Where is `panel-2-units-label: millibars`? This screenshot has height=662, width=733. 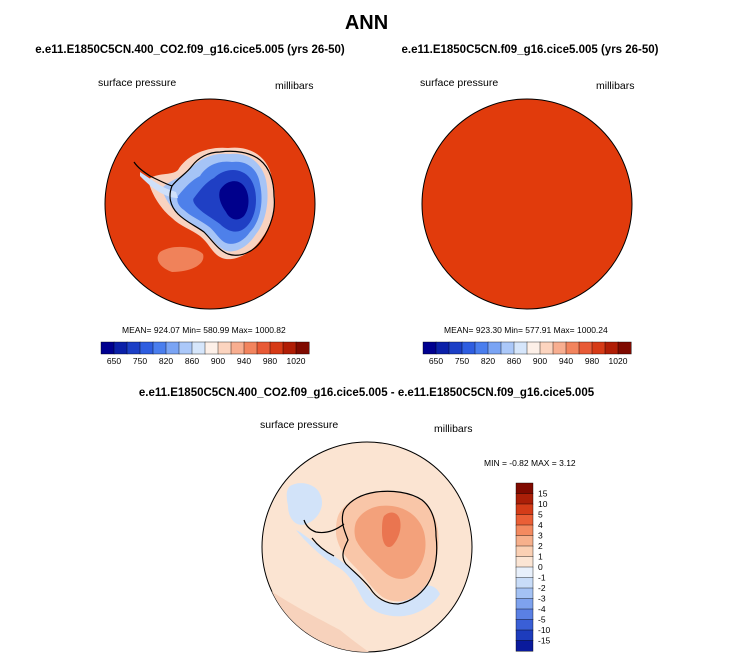 panel-2-units-label: millibars is located at coordinates (615, 86).